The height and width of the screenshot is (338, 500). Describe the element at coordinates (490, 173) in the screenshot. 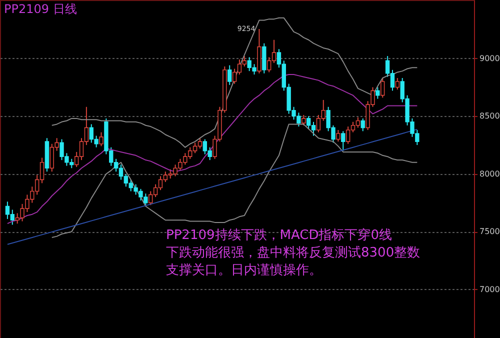

I see `y-tick-label: 8000` at that location.